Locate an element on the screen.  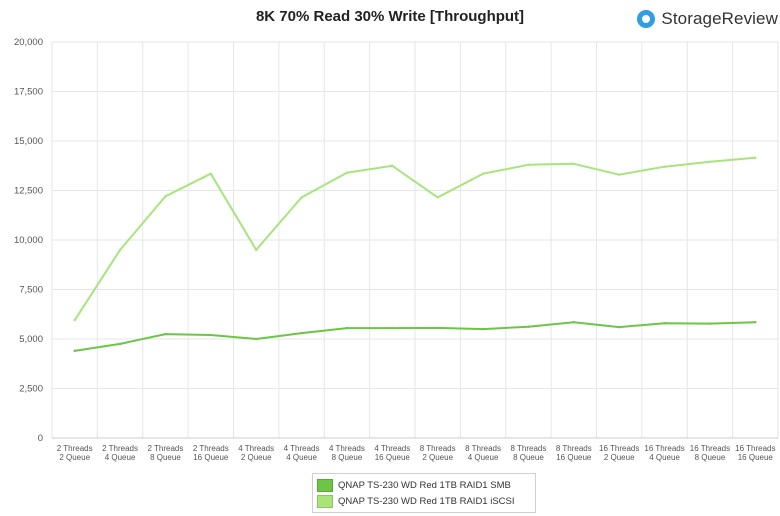
legend-item-smb: QNAP TS-230 WD Red 1TB RAID1 SMB is located at coordinates (424, 485).